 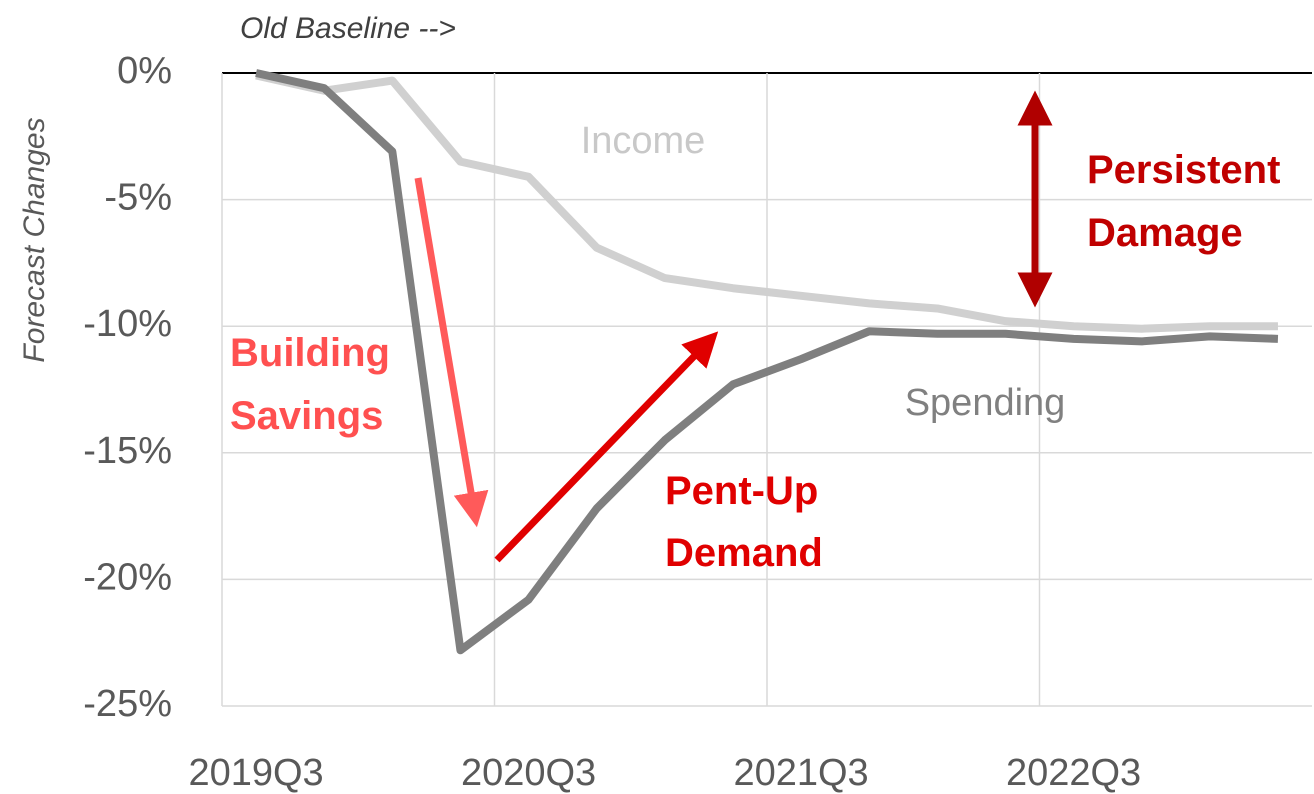 What do you see at coordinates (138, 198) in the screenshot?
I see `y-tick-label: -5%` at bounding box center [138, 198].